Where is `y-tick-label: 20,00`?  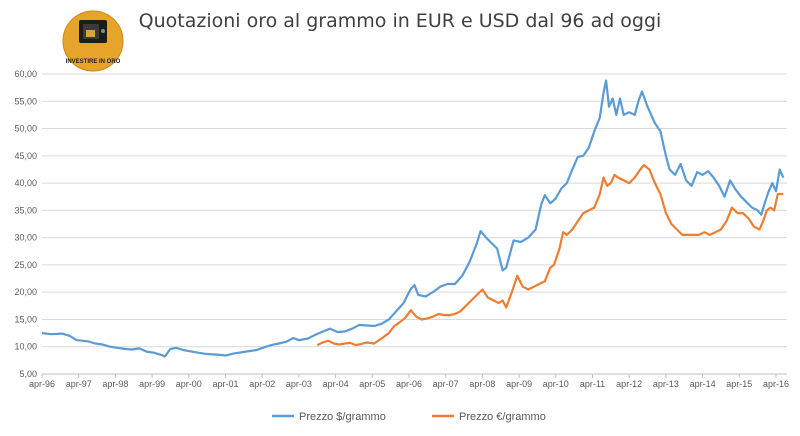 y-tick-label: 20,00 is located at coordinates (25, 292).